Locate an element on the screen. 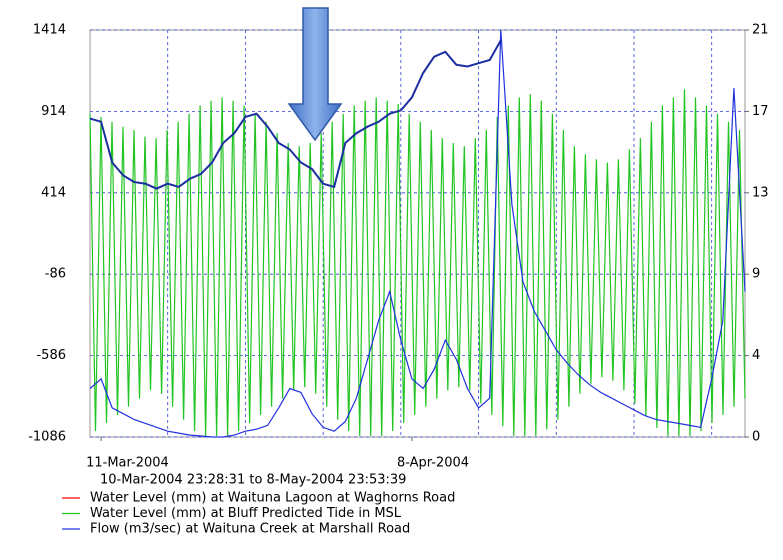  series-line is located at coordinates (295, 114).